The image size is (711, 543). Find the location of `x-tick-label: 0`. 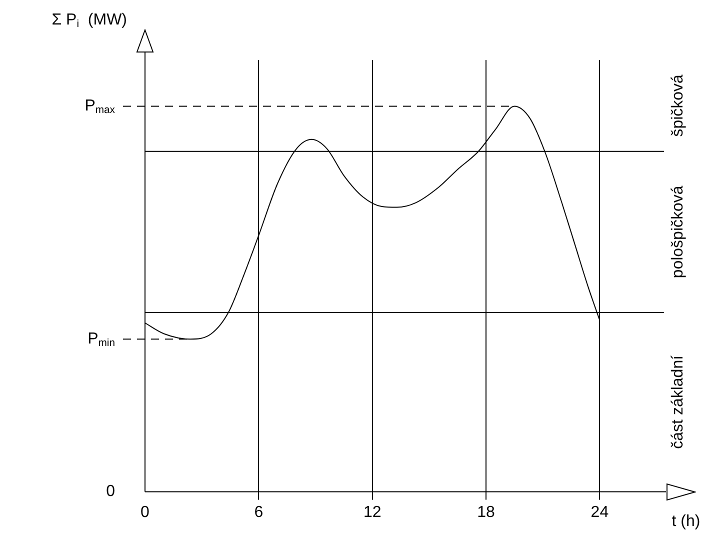

x-tick-label: 0 is located at coordinates (145, 512).